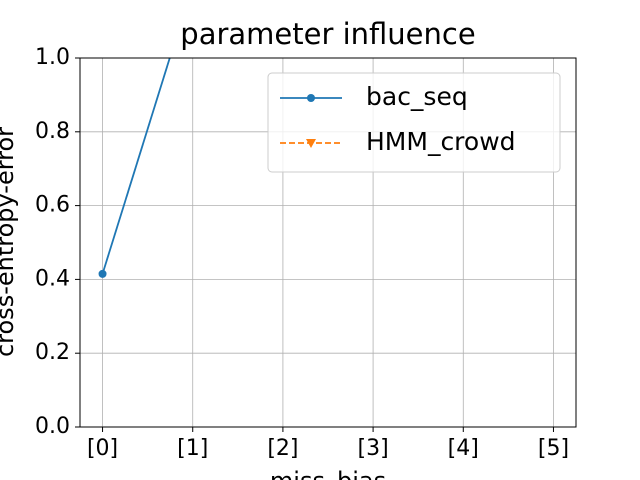  I want to click on y-tick-label: 0.8, so click(52, 131).